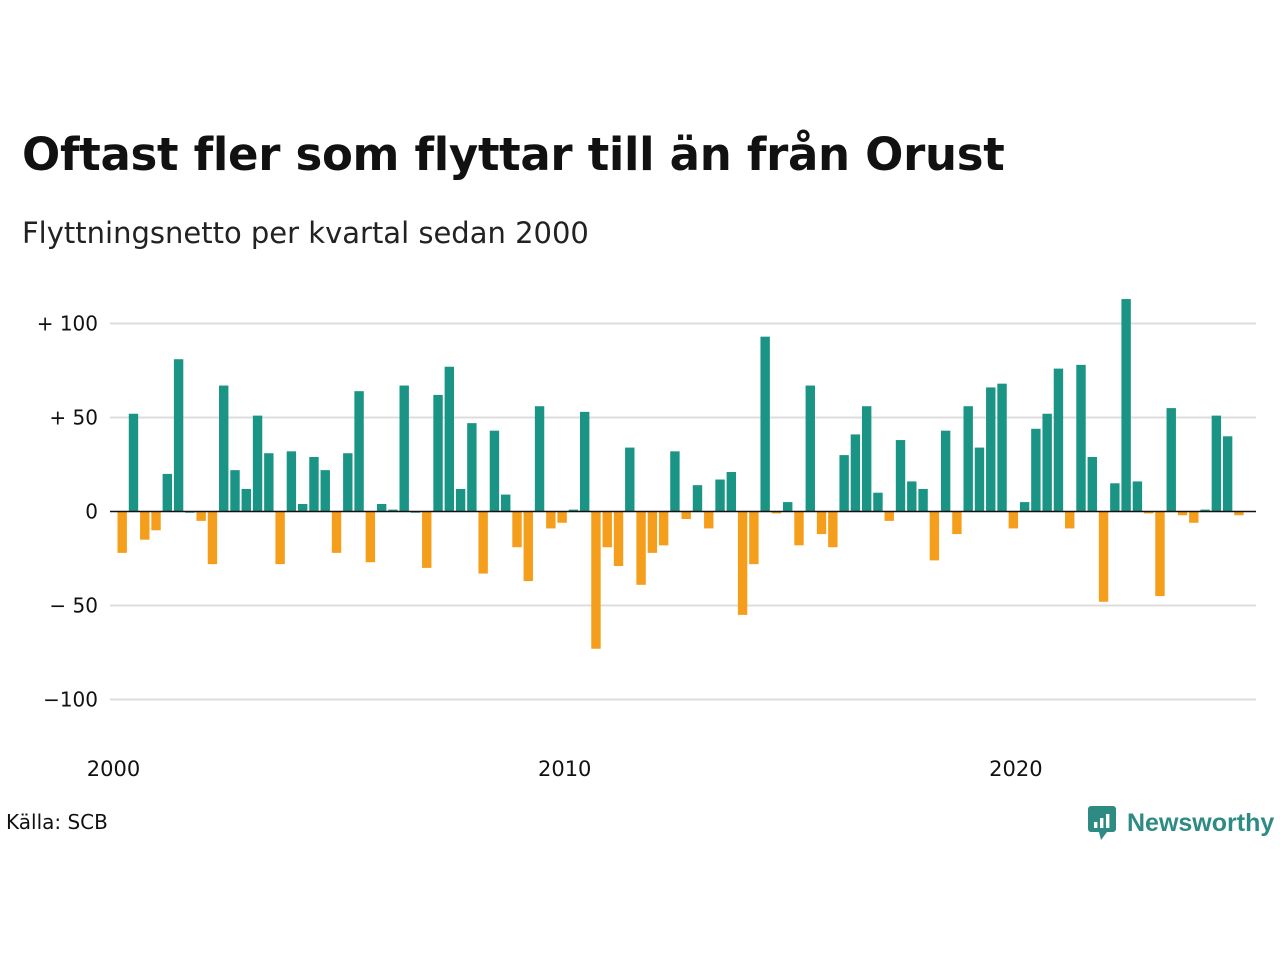  I want to click on y-tick-label: − 50, so click(73, 606).